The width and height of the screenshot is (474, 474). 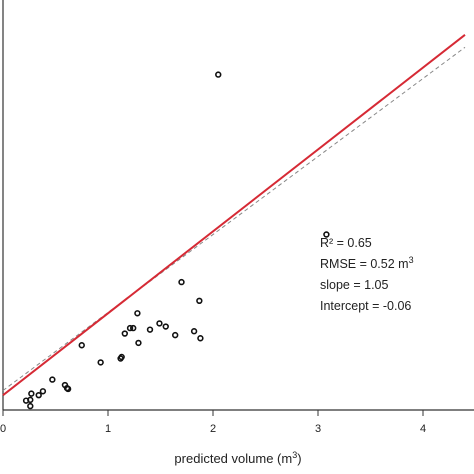 I want to click on stat-rmse: RMSE = 0.52 m3, so click(x=367, y=263).